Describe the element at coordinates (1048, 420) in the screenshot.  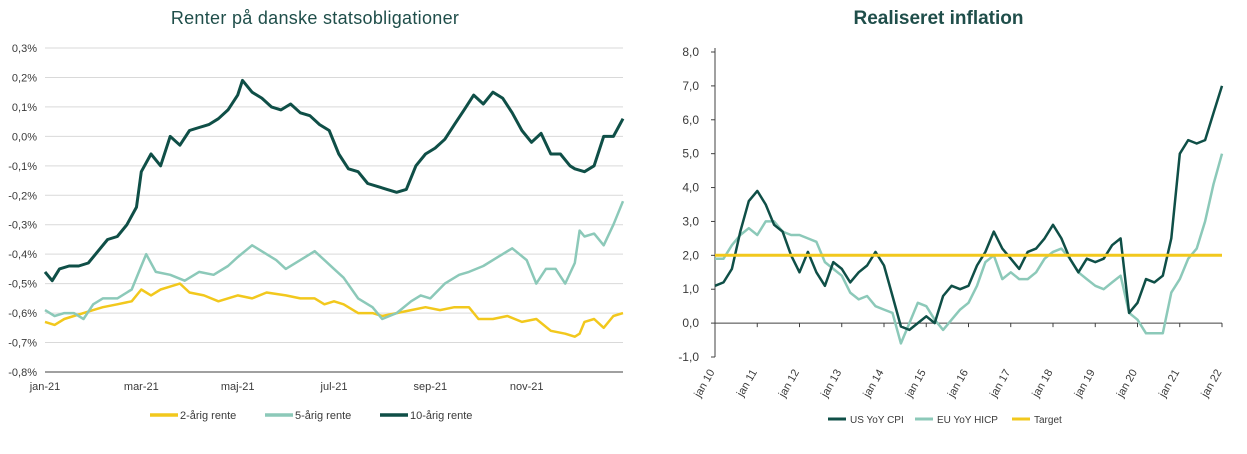
I see `legend-label-target: Target` at that location.